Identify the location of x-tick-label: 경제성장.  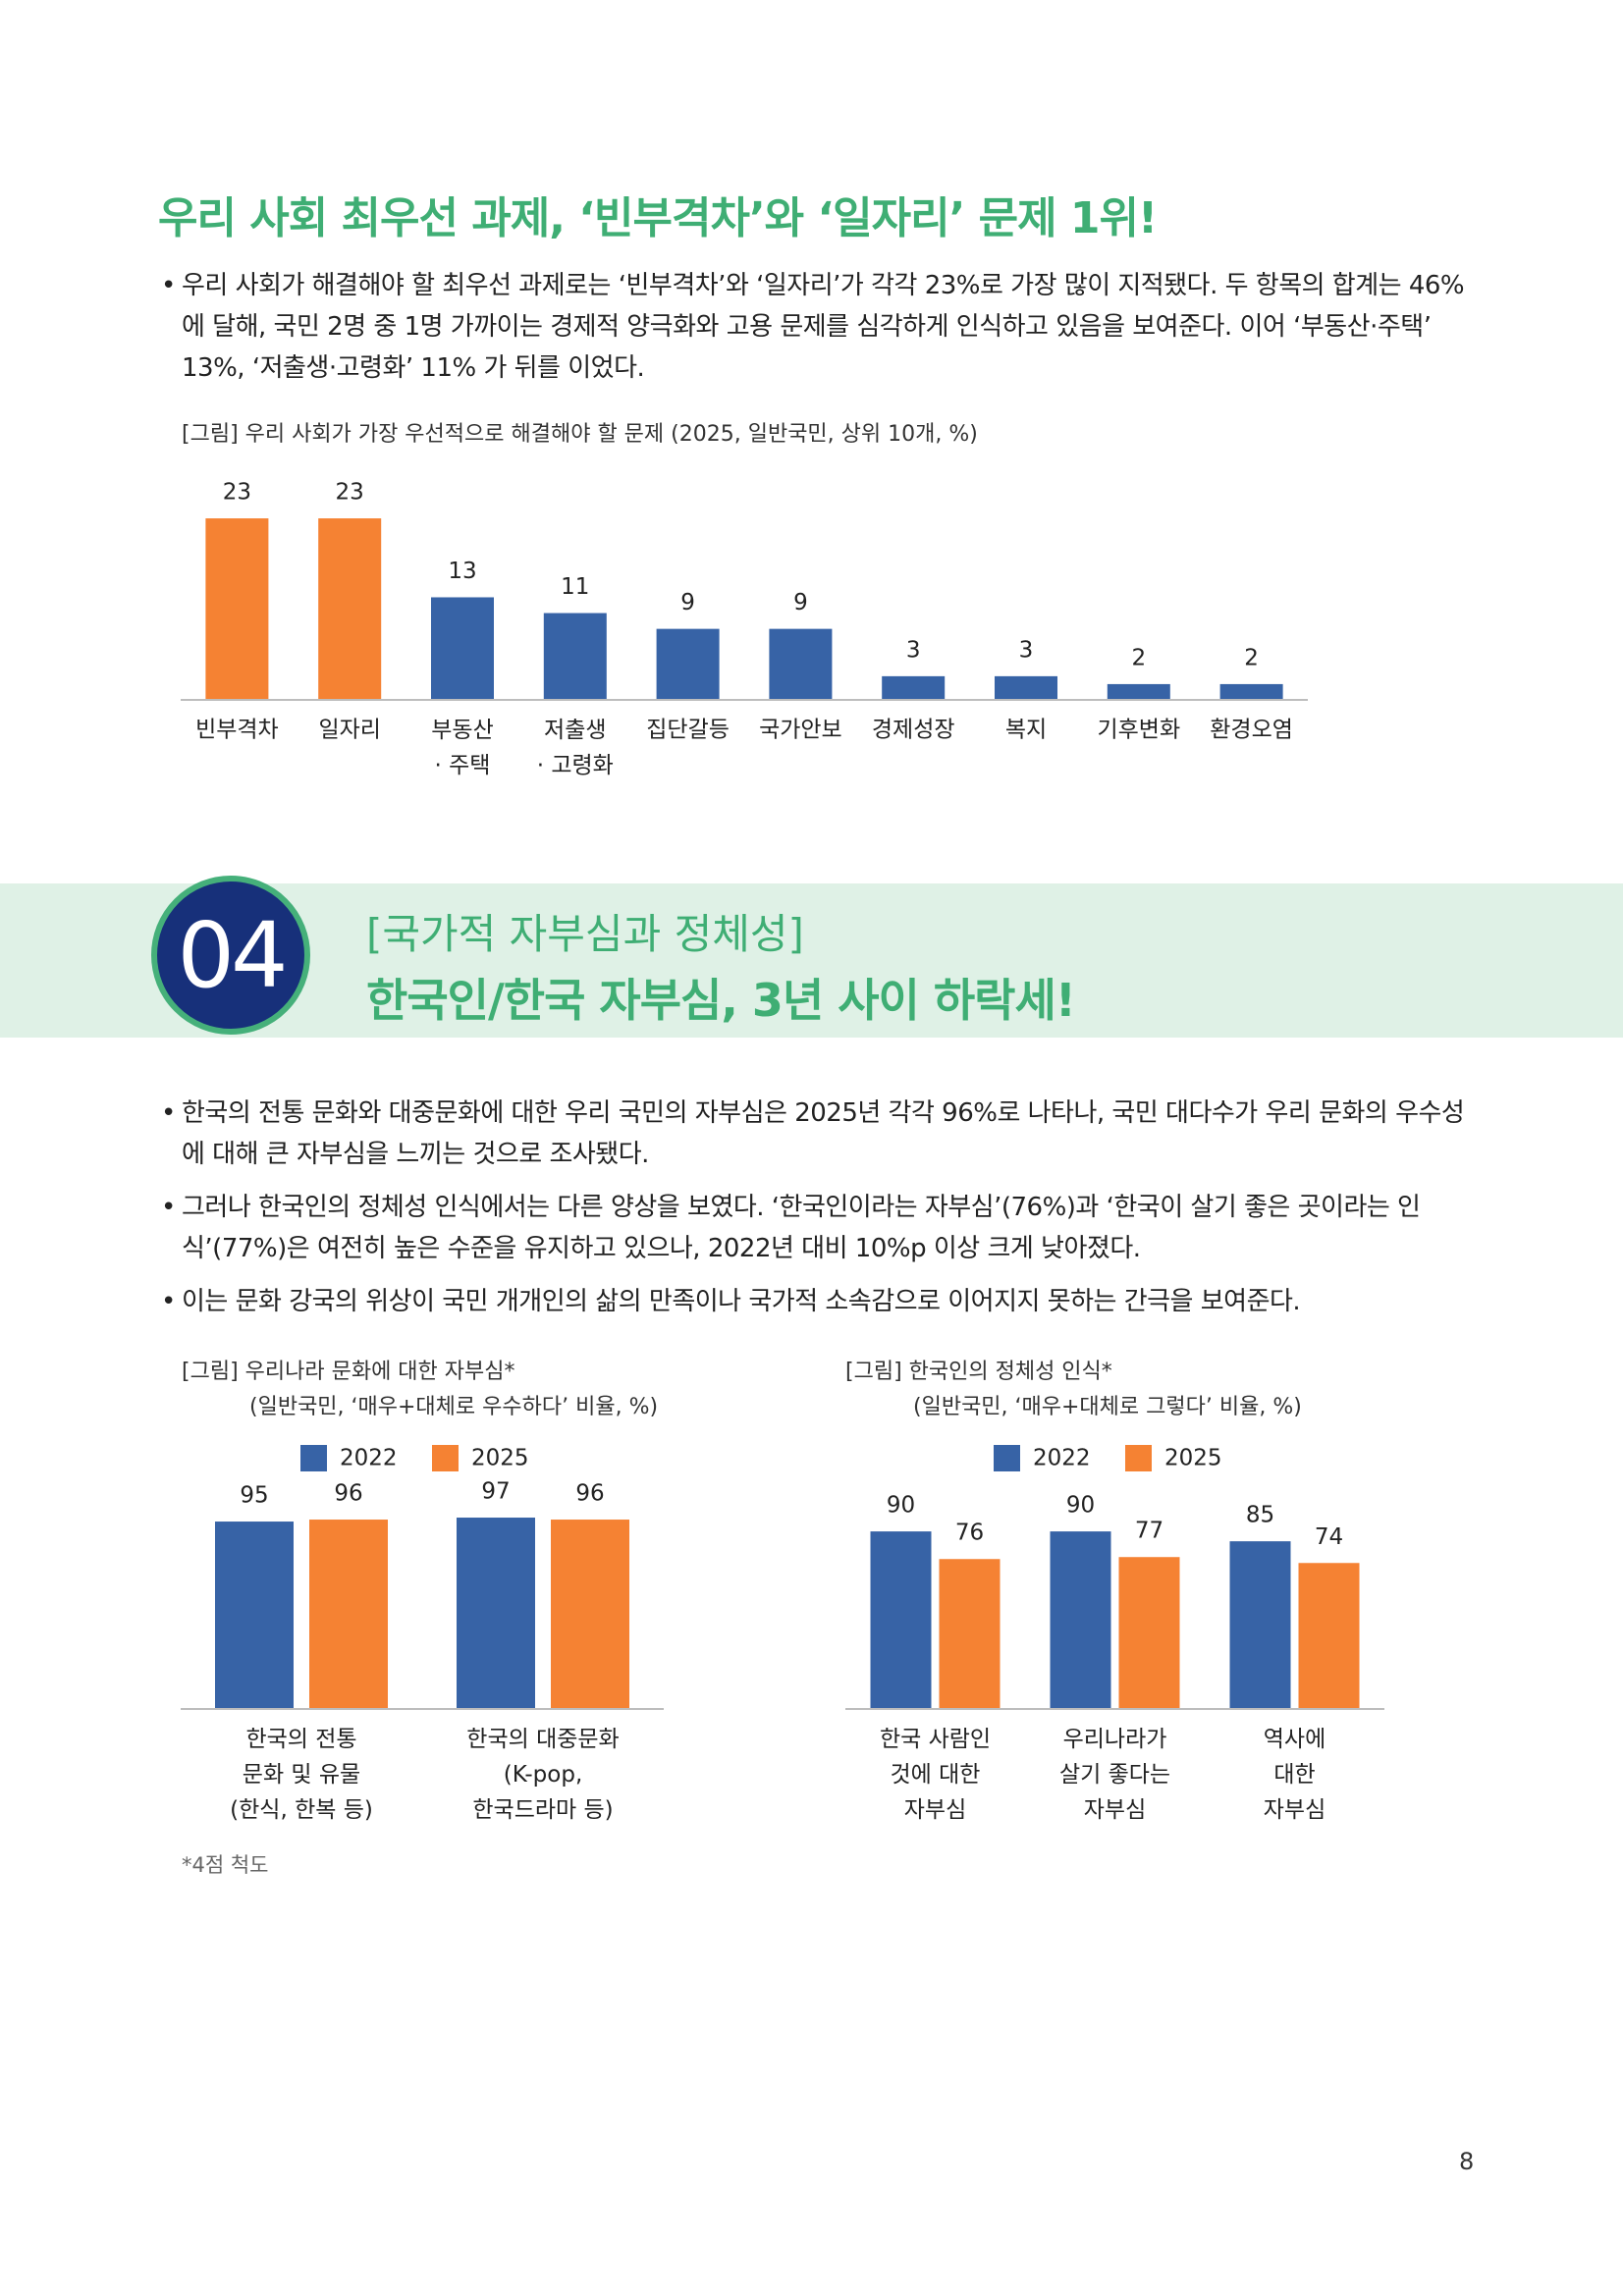
(913, 731).